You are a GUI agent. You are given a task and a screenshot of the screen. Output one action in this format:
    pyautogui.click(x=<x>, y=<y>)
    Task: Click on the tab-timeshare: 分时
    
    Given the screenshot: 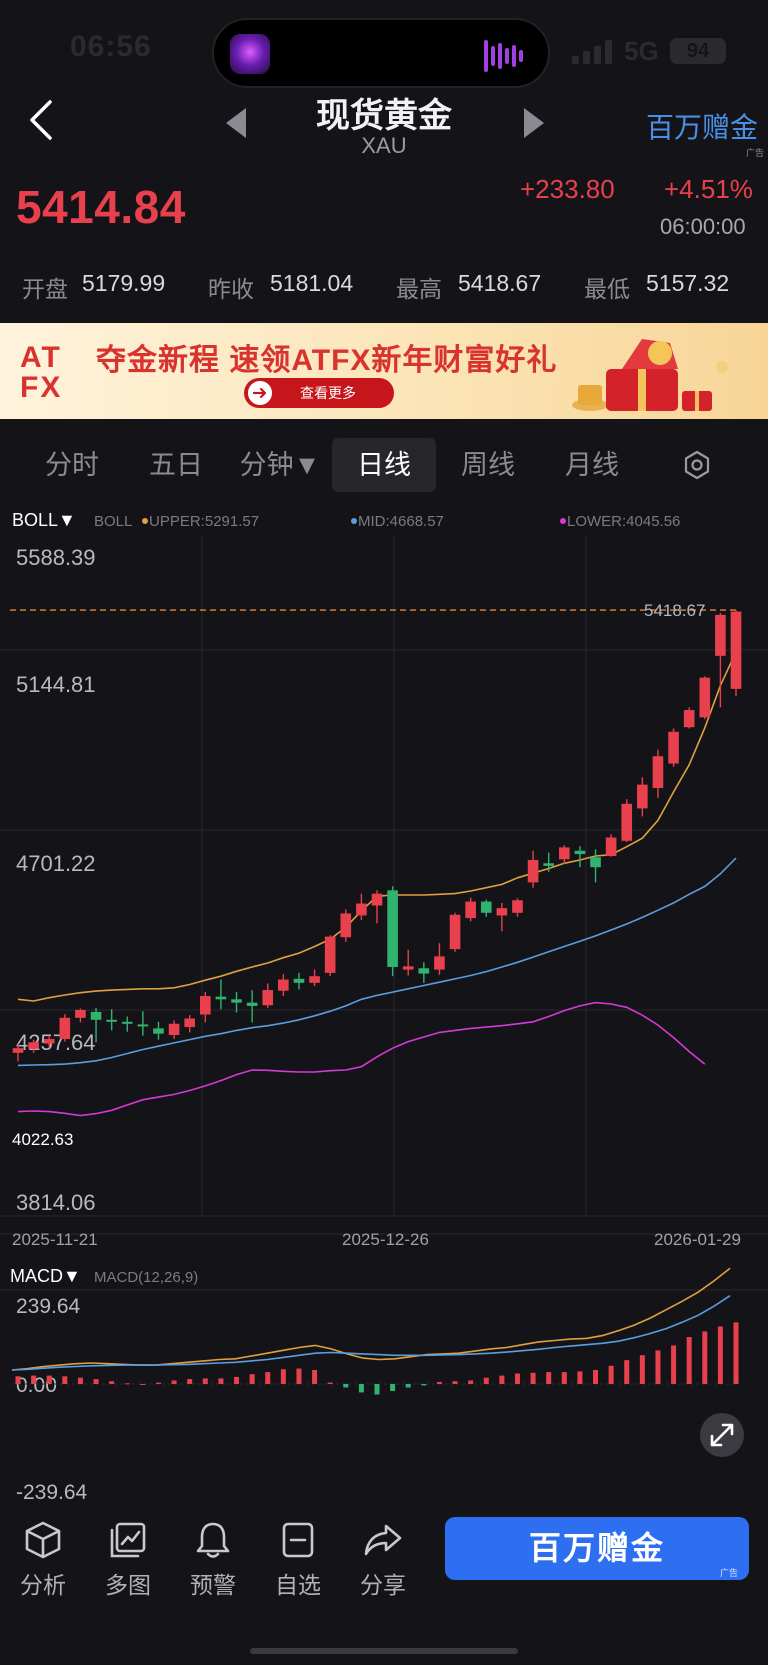 What is the action you would take?
    pyautogui.click(x=72, y=465)
    